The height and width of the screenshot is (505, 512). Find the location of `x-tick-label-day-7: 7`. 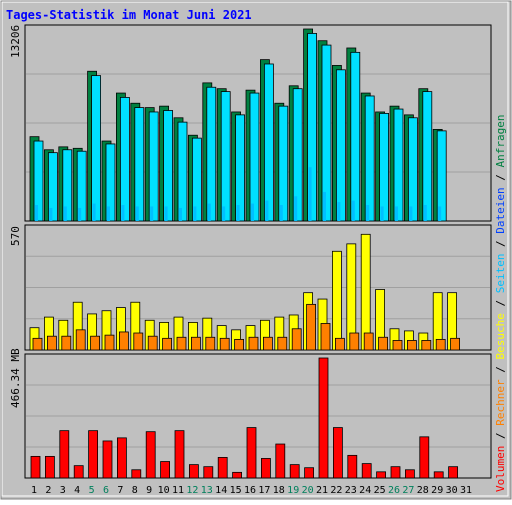

x-tick-label-day-7: 7 is located at coordinates (120, 490).